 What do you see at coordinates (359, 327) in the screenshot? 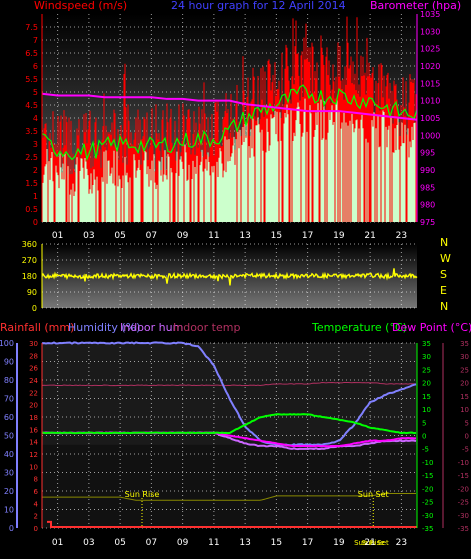
I see `temperature-axis-title: Temperature (°C)` at bounding box center [359, 327].